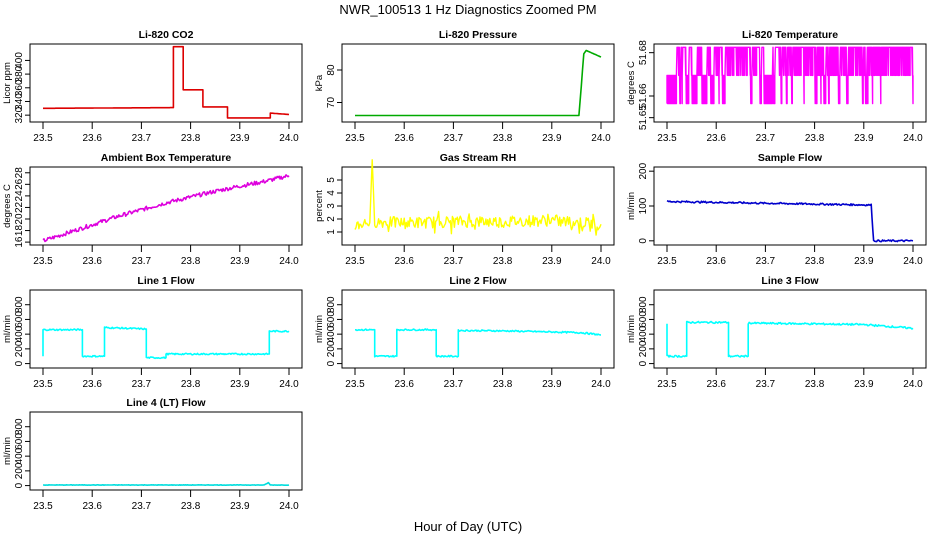 The width and height of the screenshot is (936, 540). Describe the element at coordinates (331, 180) in the screenshot. I see `y-tick-label: 5` at that location.